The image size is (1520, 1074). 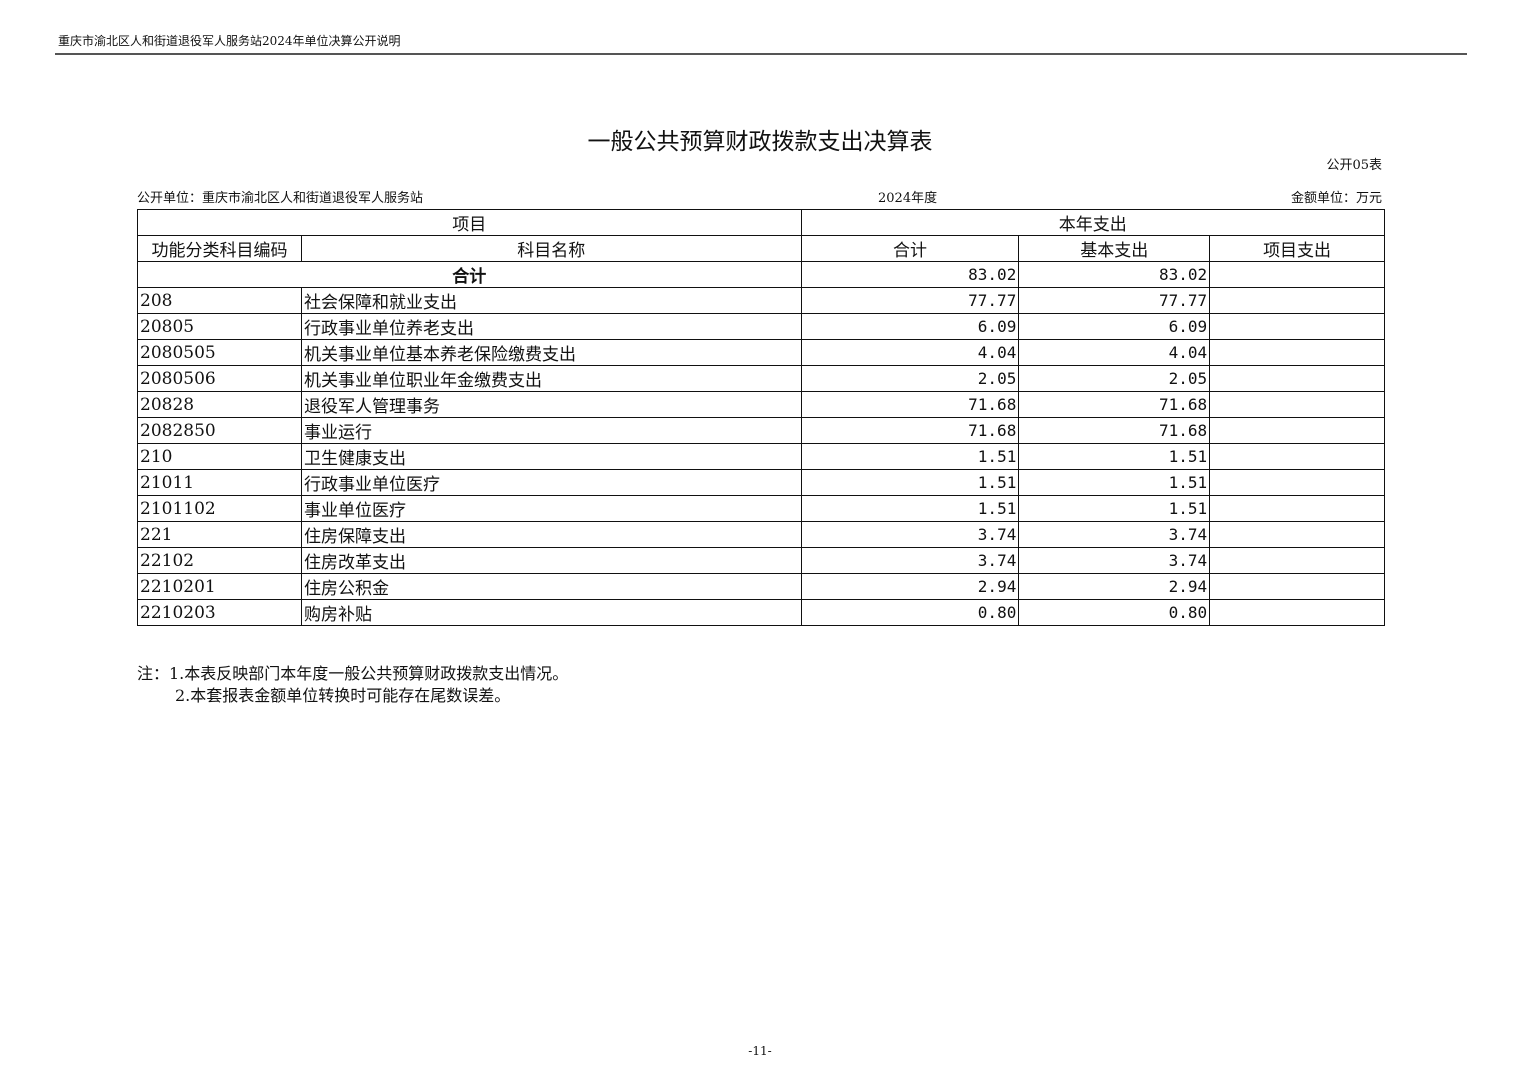 I want to click on header-row-1: 项目 本年支出, so click(x=761, y=222).